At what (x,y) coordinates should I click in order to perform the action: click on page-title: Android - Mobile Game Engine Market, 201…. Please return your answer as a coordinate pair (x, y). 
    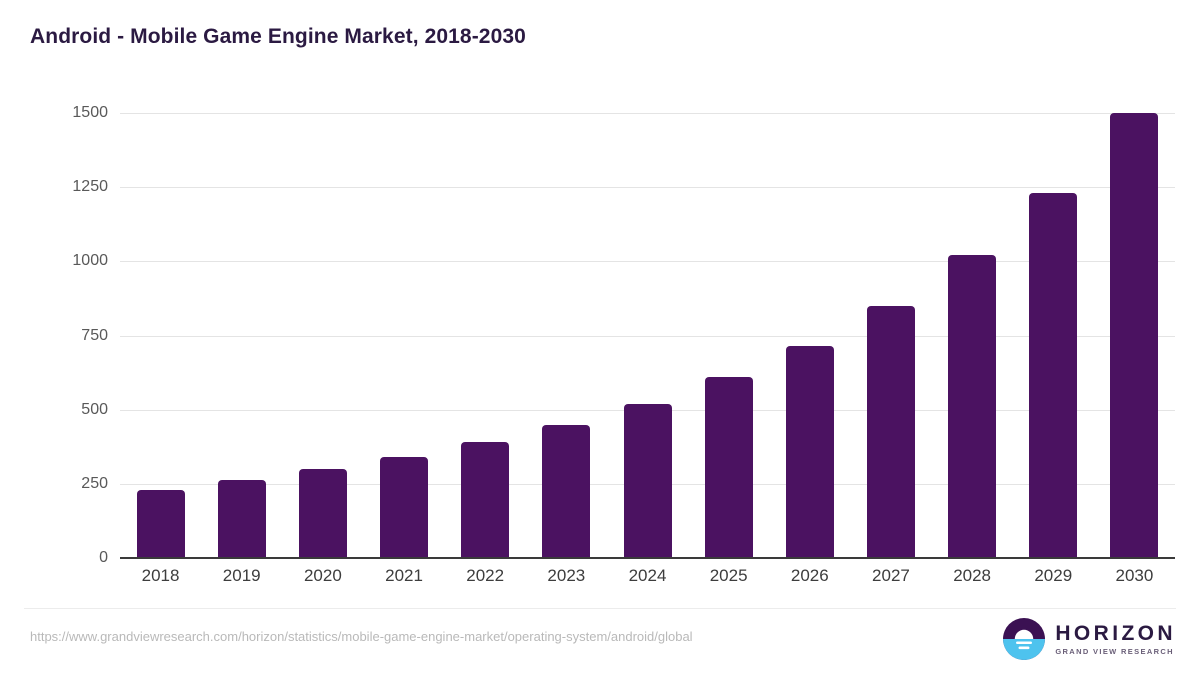
    Looking at the image, I should click on (278, 36).